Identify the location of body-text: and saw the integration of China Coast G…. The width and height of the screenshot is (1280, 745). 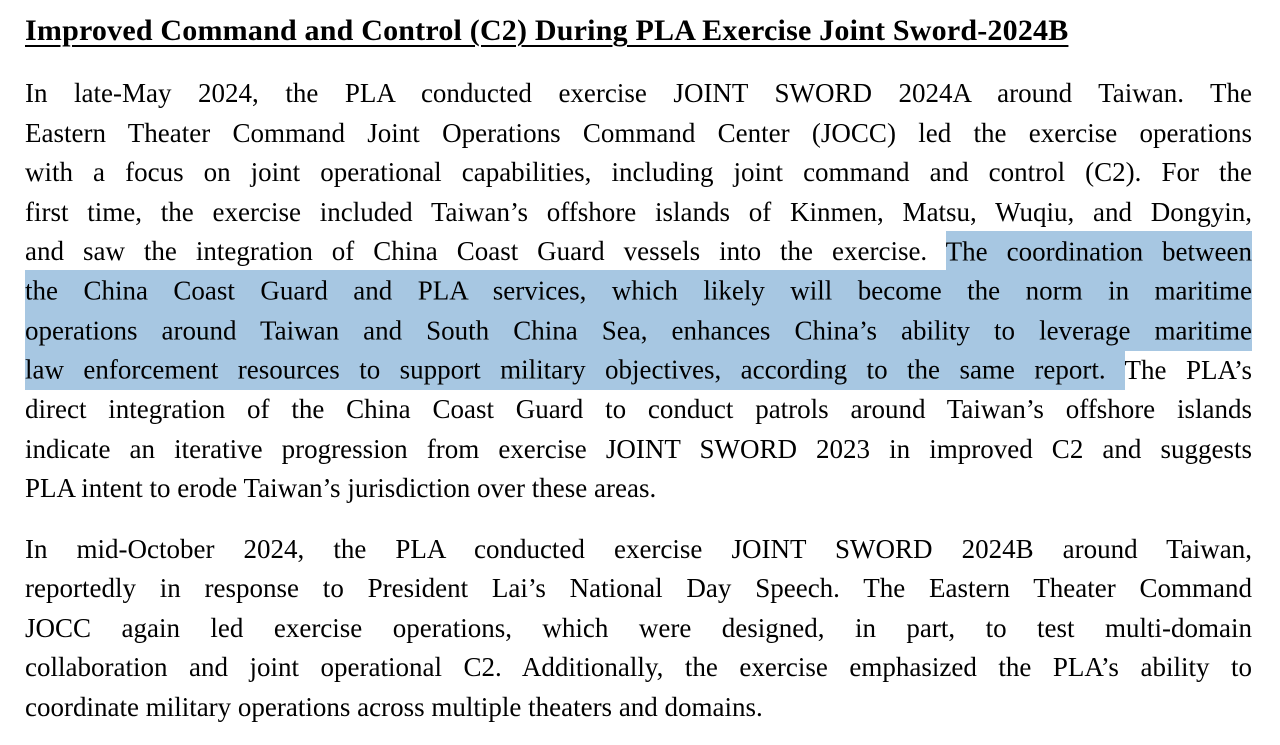
(485, 251).